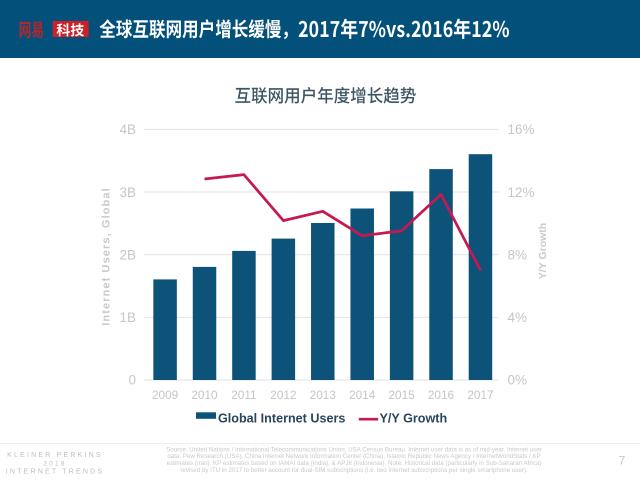  Describe the element at coordinates (518, 254) in the screenshot. I see `svg-text: 8%` at that location.